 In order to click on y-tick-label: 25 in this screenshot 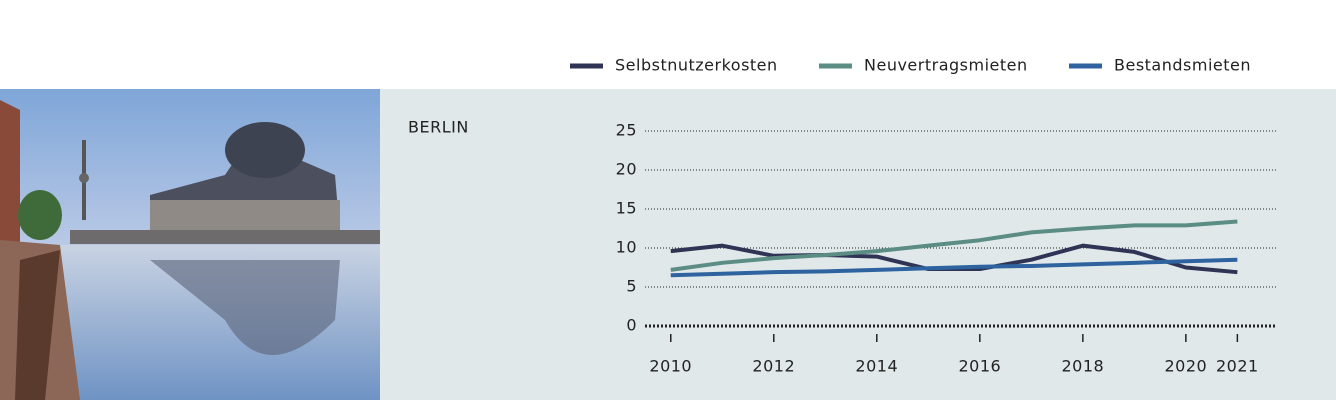, I will do `click(626, 130)`.